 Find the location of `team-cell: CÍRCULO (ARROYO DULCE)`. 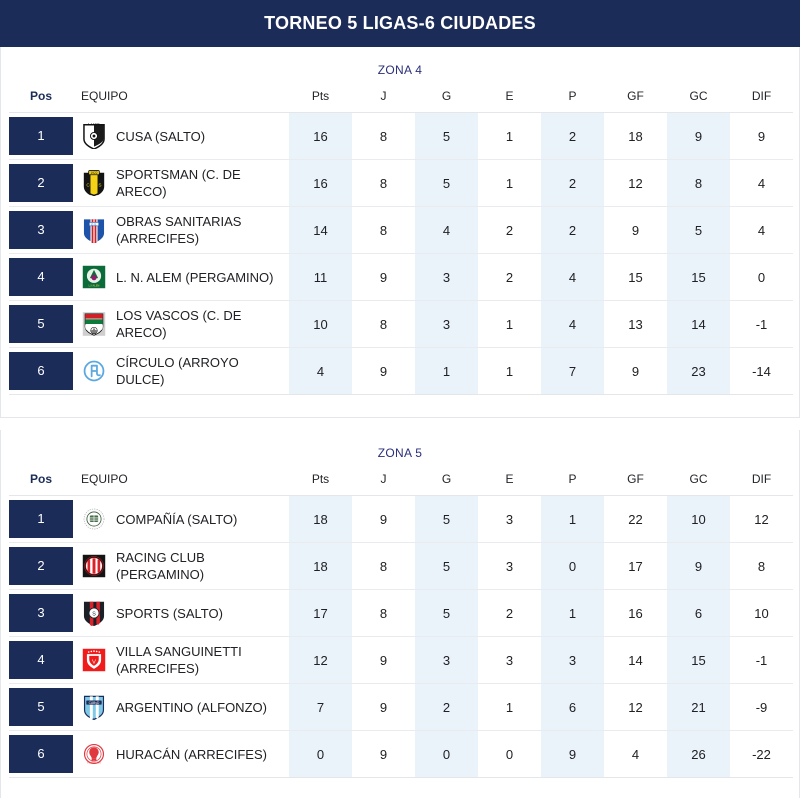

team-cell: CÍRCULO (ARROYO DULCE) is located at coordinates (181, 371).